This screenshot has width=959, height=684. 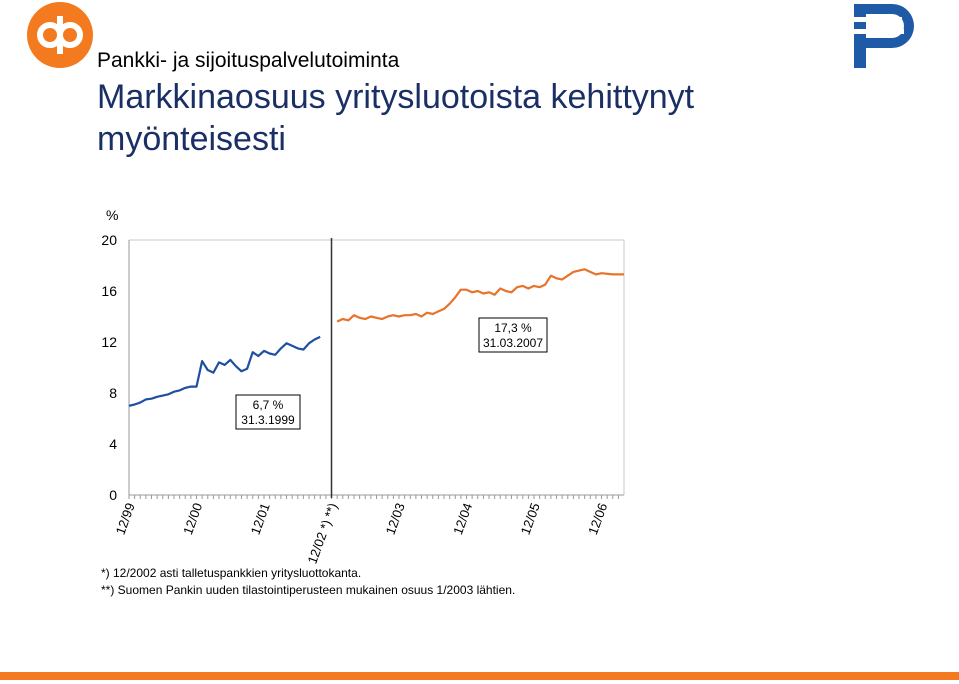 I want to click on y-tick-label: 12, so click(x=109, y=342).